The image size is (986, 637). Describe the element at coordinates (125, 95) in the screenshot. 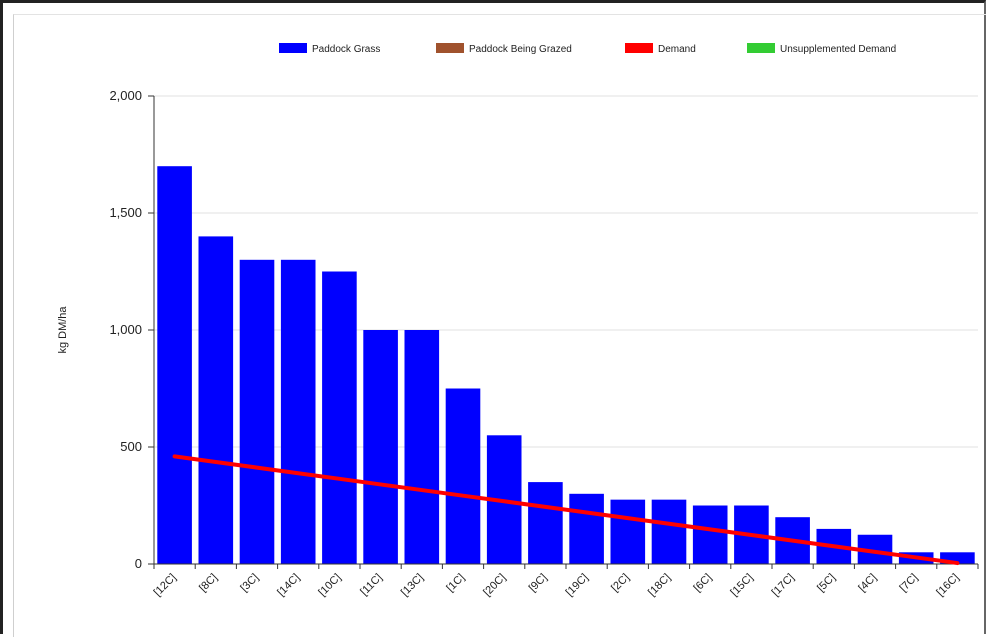

I see `y-tick-label: 2,000` at that location.